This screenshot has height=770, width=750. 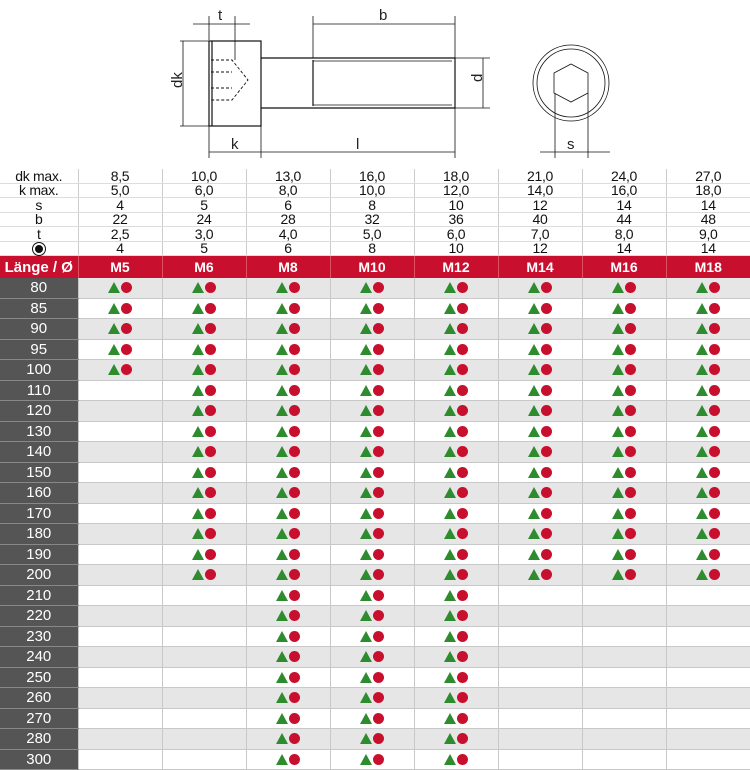 I want to click on table-row: 120, so click(x=375, y=411).